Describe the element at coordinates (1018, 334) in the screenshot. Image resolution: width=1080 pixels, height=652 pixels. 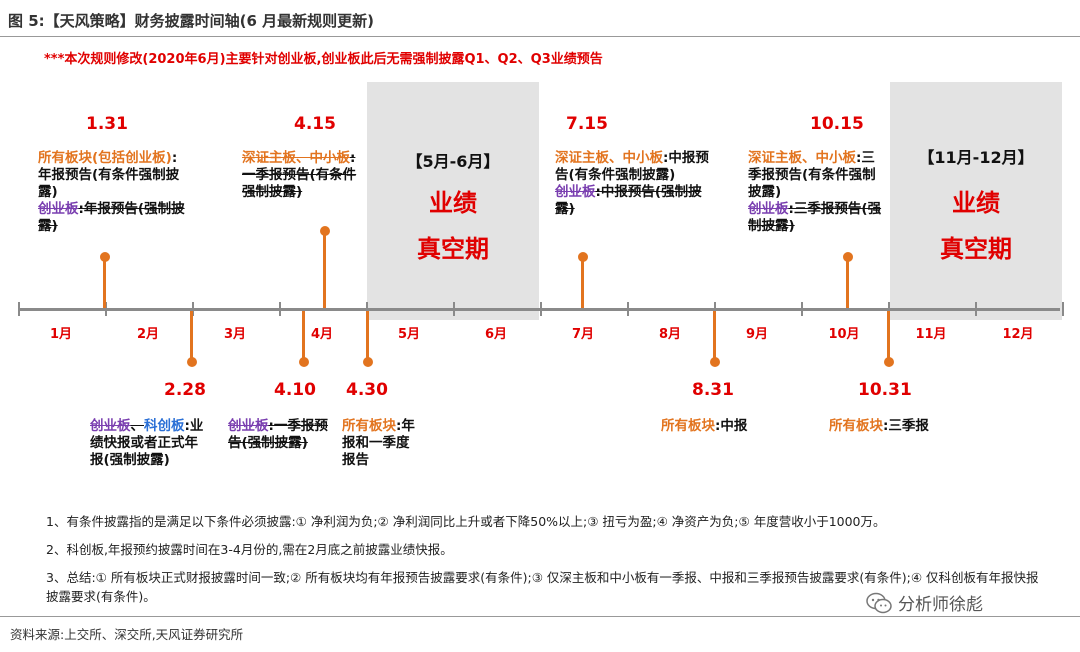
I see `month-label-dec: 12月` at that location.